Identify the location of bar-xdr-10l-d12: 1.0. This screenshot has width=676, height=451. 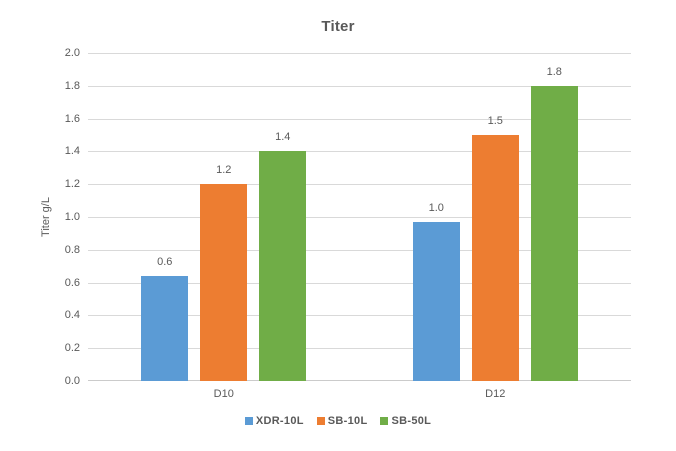
(436, 291).